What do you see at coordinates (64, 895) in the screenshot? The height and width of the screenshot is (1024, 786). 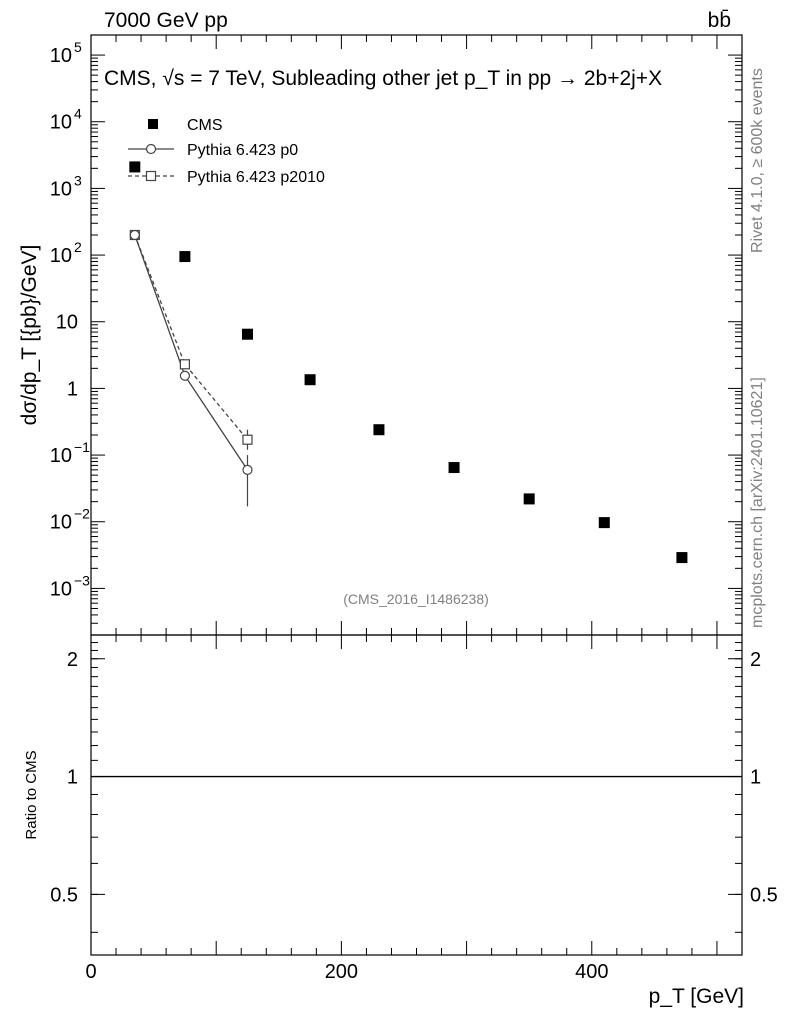 I see `ratio-y-tick-label: 0.5` at bounding box center [64, 895].